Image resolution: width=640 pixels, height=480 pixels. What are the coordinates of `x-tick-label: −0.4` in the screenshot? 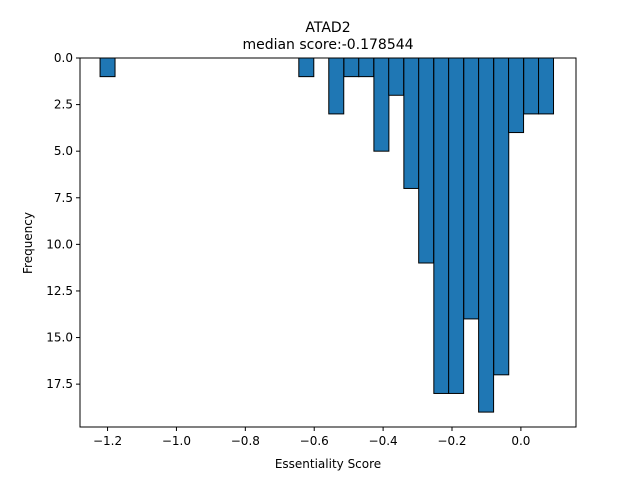 It's located at (383, 441).